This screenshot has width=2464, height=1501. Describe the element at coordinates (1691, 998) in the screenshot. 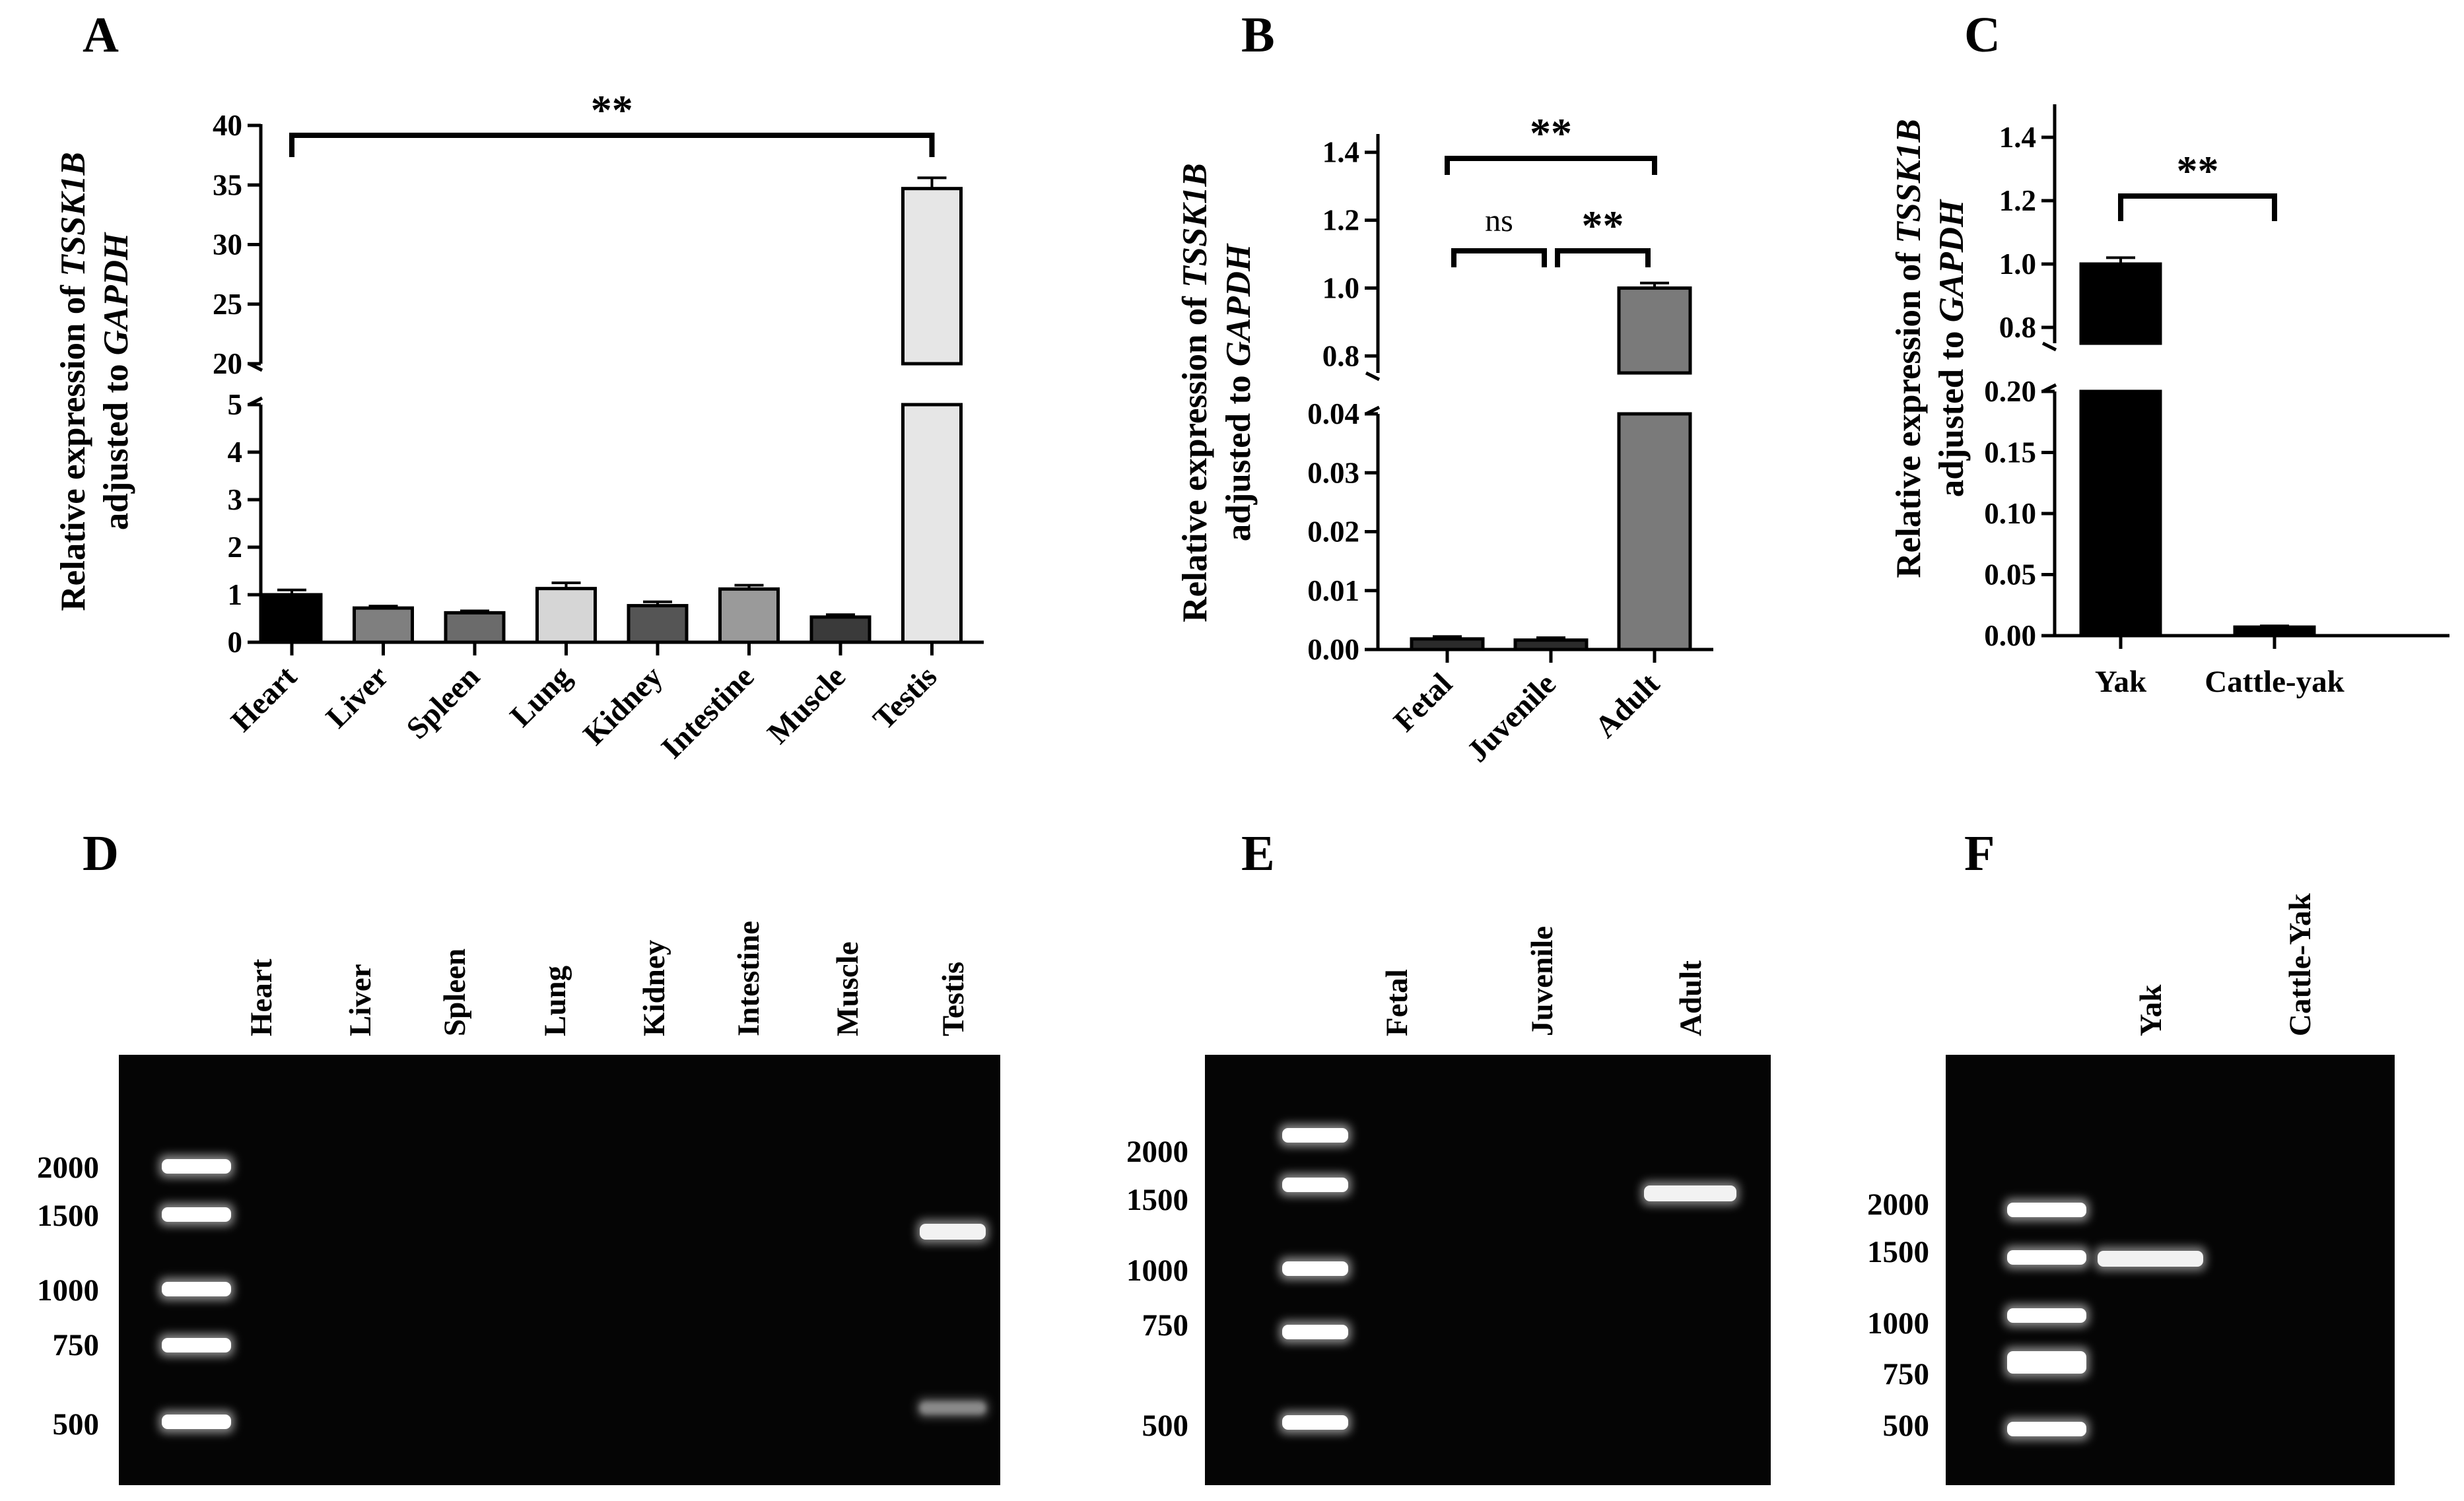

I see `lane-label-adult: Adult` at that location.